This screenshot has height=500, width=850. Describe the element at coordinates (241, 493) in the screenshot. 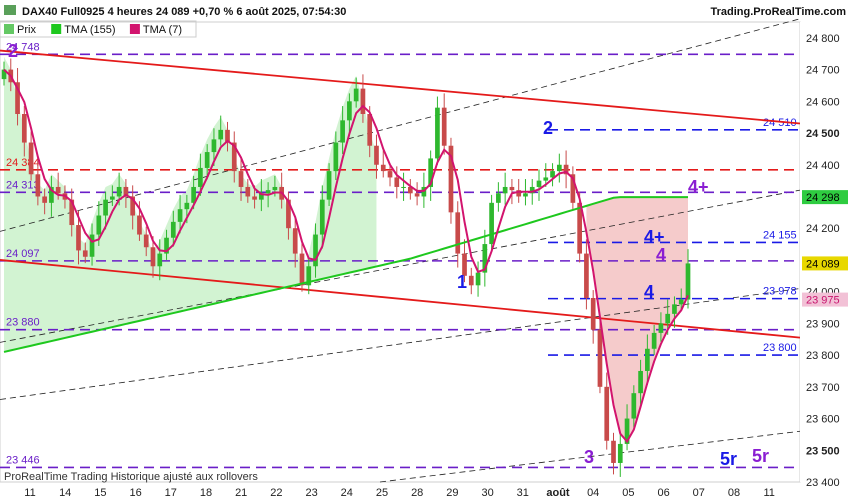

I see `x-tick-label: 21` at that location.